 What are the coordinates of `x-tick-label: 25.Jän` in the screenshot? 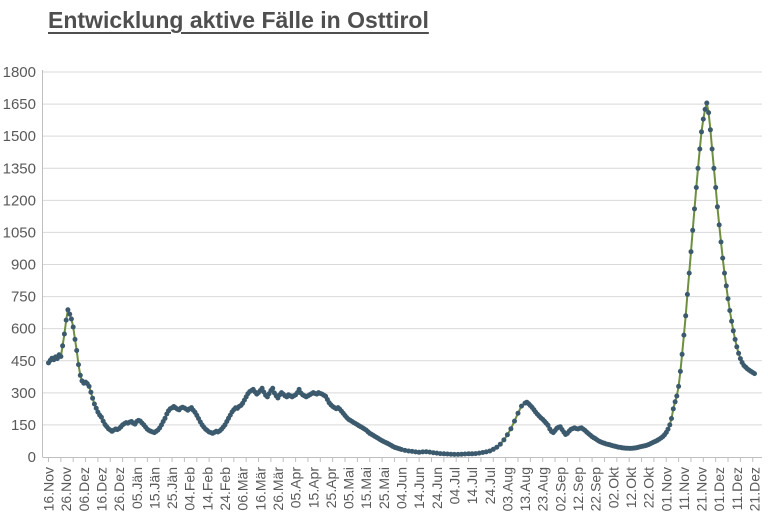 It's located at (172, 488).